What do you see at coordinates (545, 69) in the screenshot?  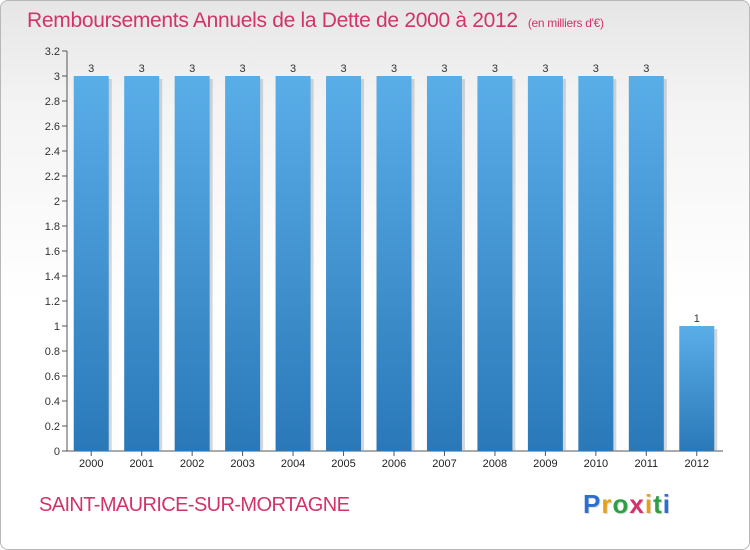 I see `value-label-2009: 3` at bounding box center [545, 69].